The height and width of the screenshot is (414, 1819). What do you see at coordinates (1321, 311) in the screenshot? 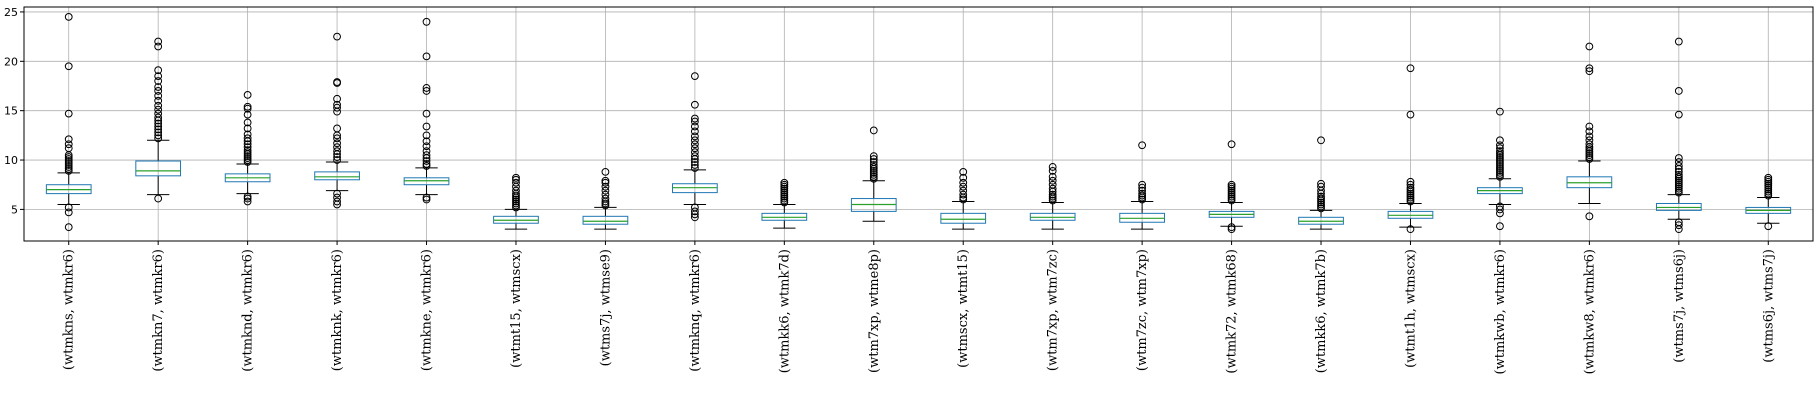
I see `x-tick-label: (wtmkk6, wtmk7b)` at bounding box center [1321, 311].